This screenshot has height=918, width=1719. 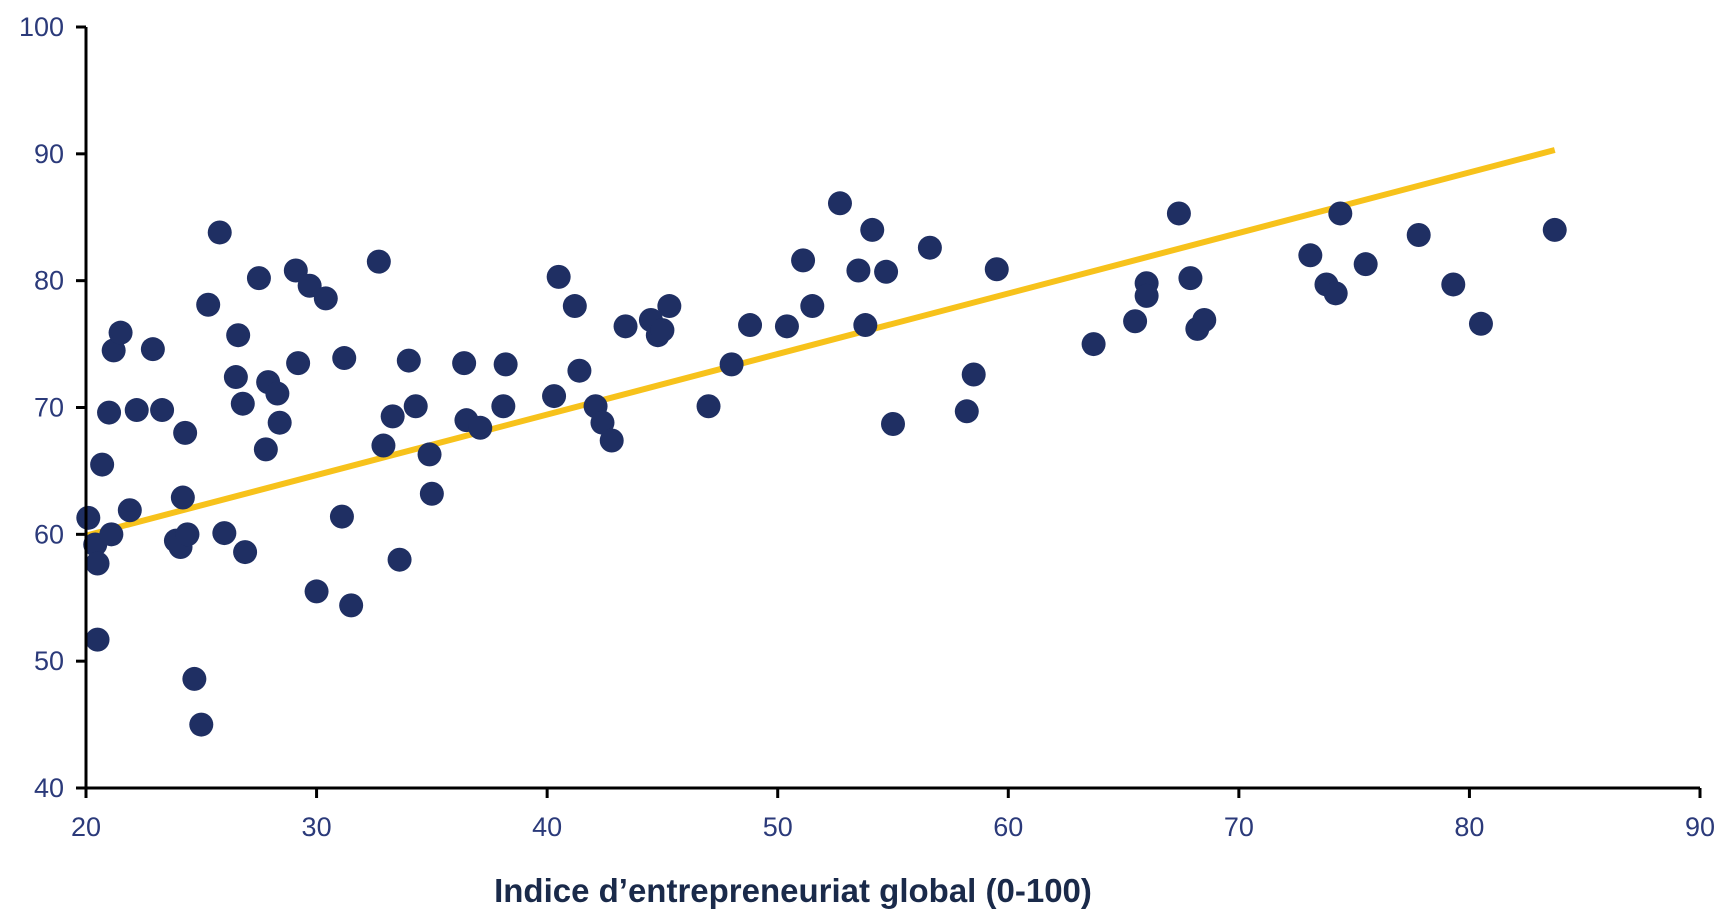 I want to click on x-axis-title: Indice d’entrepreneuriat global (0-100), so click(x=793, y=890).